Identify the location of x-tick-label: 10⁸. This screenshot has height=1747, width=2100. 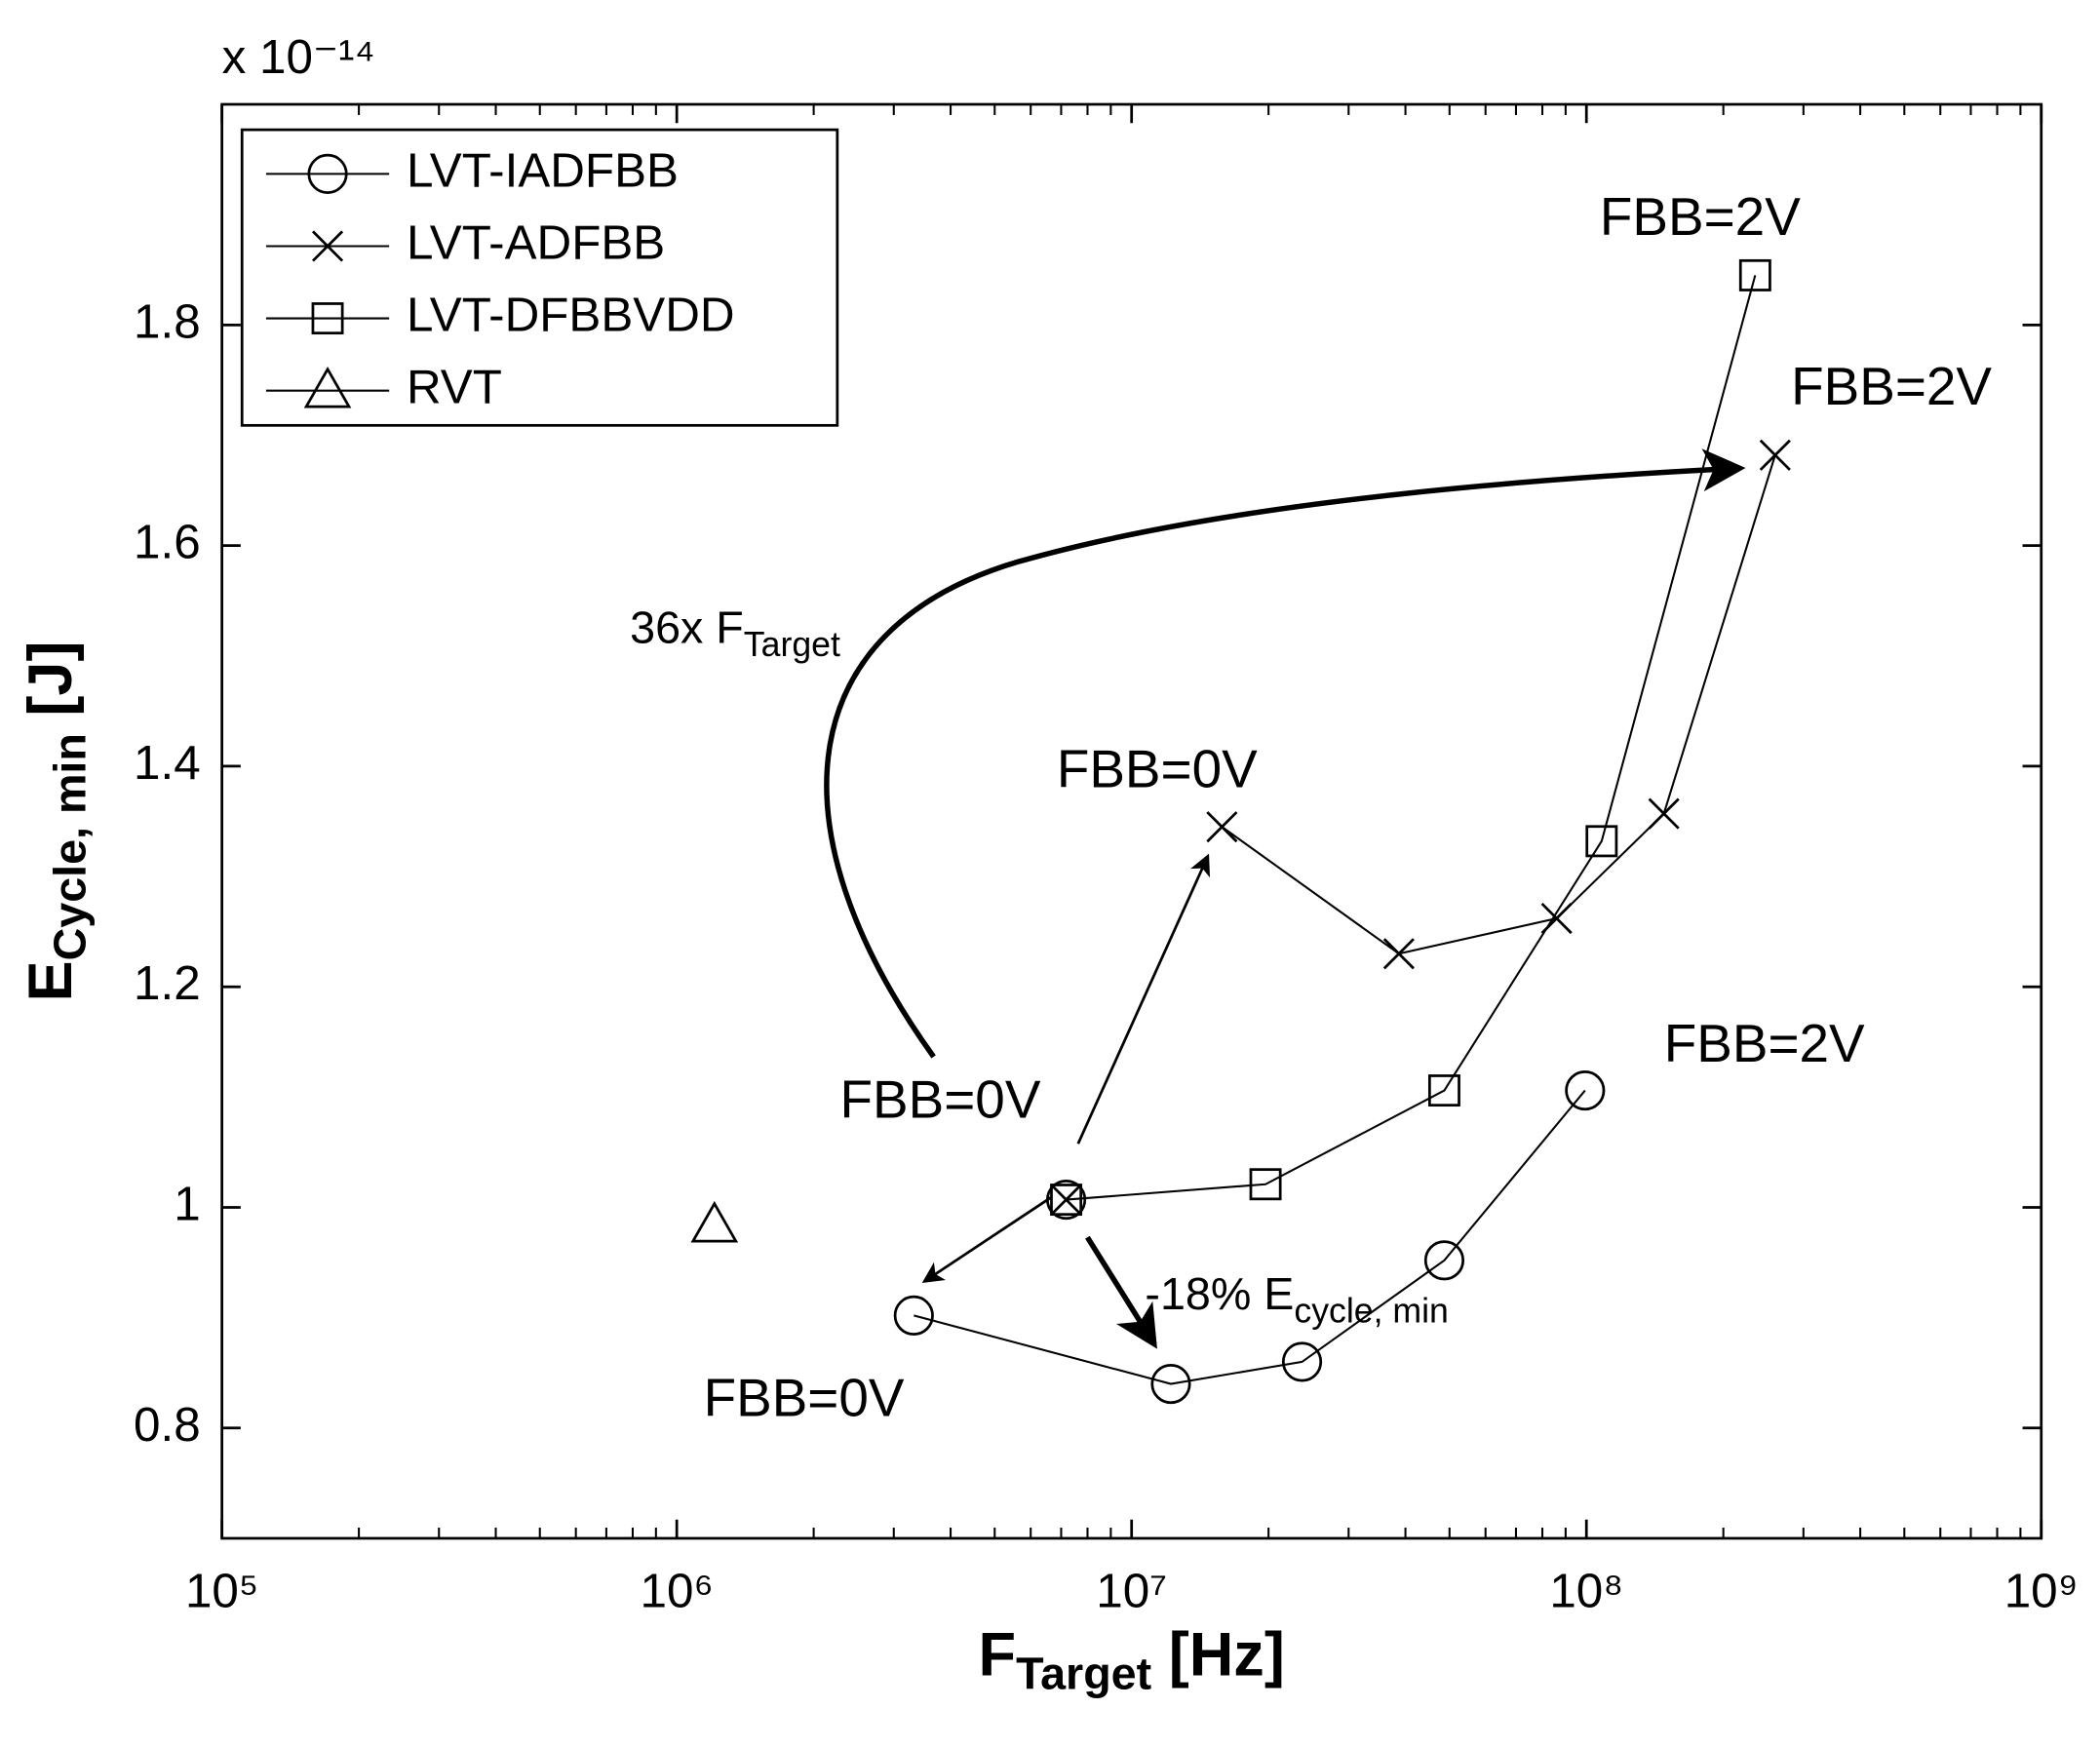
(1586, 1591).